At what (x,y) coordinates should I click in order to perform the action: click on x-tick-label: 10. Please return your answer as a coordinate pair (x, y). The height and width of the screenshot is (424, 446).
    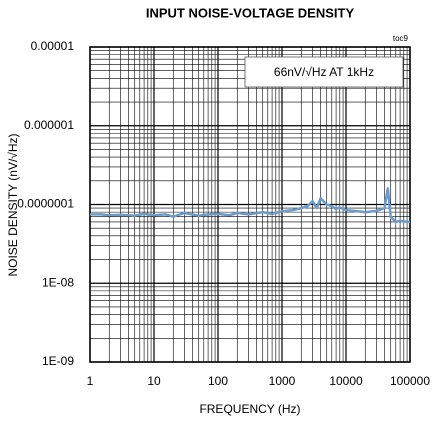
    Looking at the image, I should click on (154, 381).